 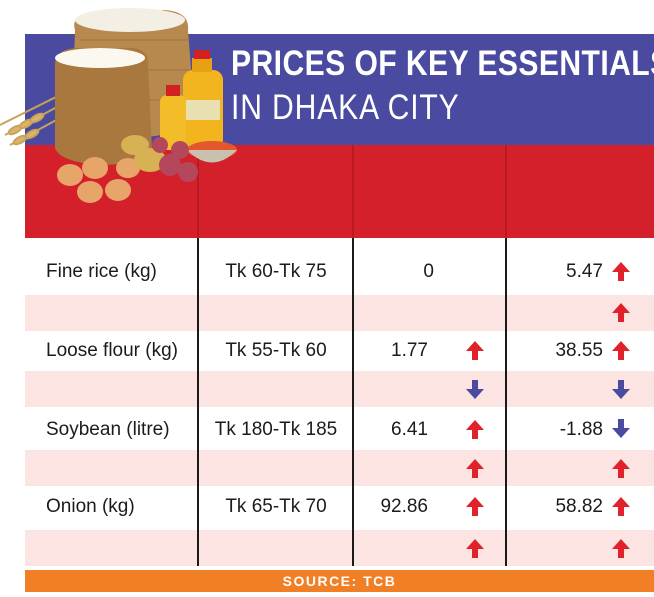 What do you see at coordinates (175, 159) in the screenshot?
I see `onion-icon` at bounding box center [175, 159].